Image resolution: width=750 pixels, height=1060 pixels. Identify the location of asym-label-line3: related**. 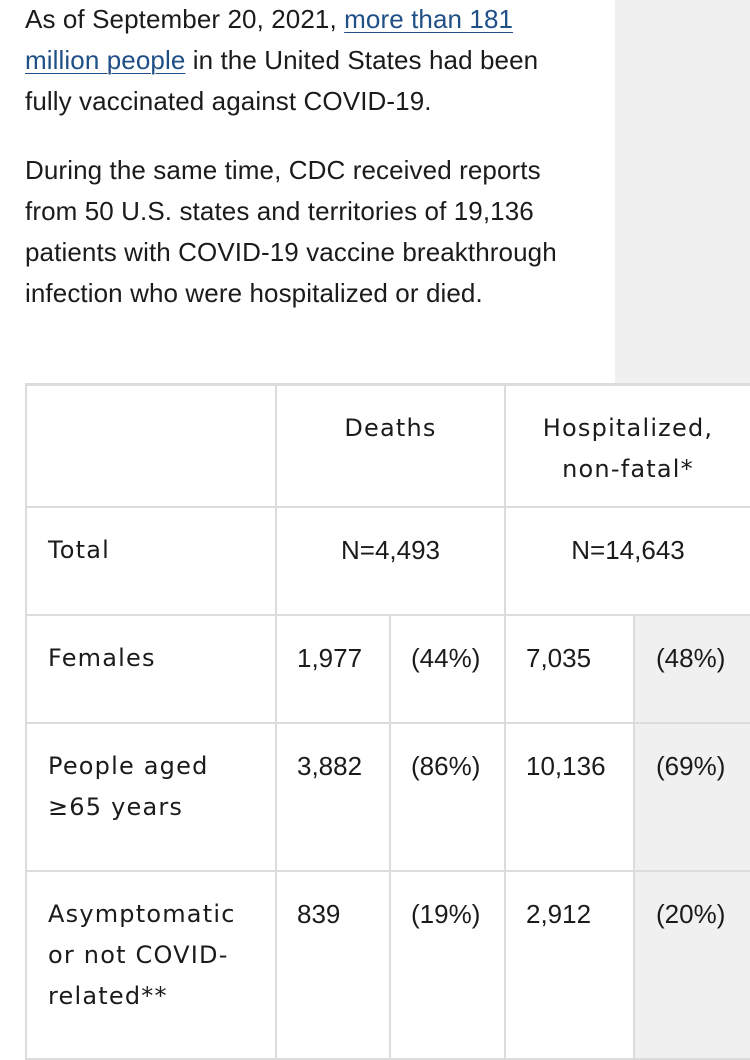
(108, 995).